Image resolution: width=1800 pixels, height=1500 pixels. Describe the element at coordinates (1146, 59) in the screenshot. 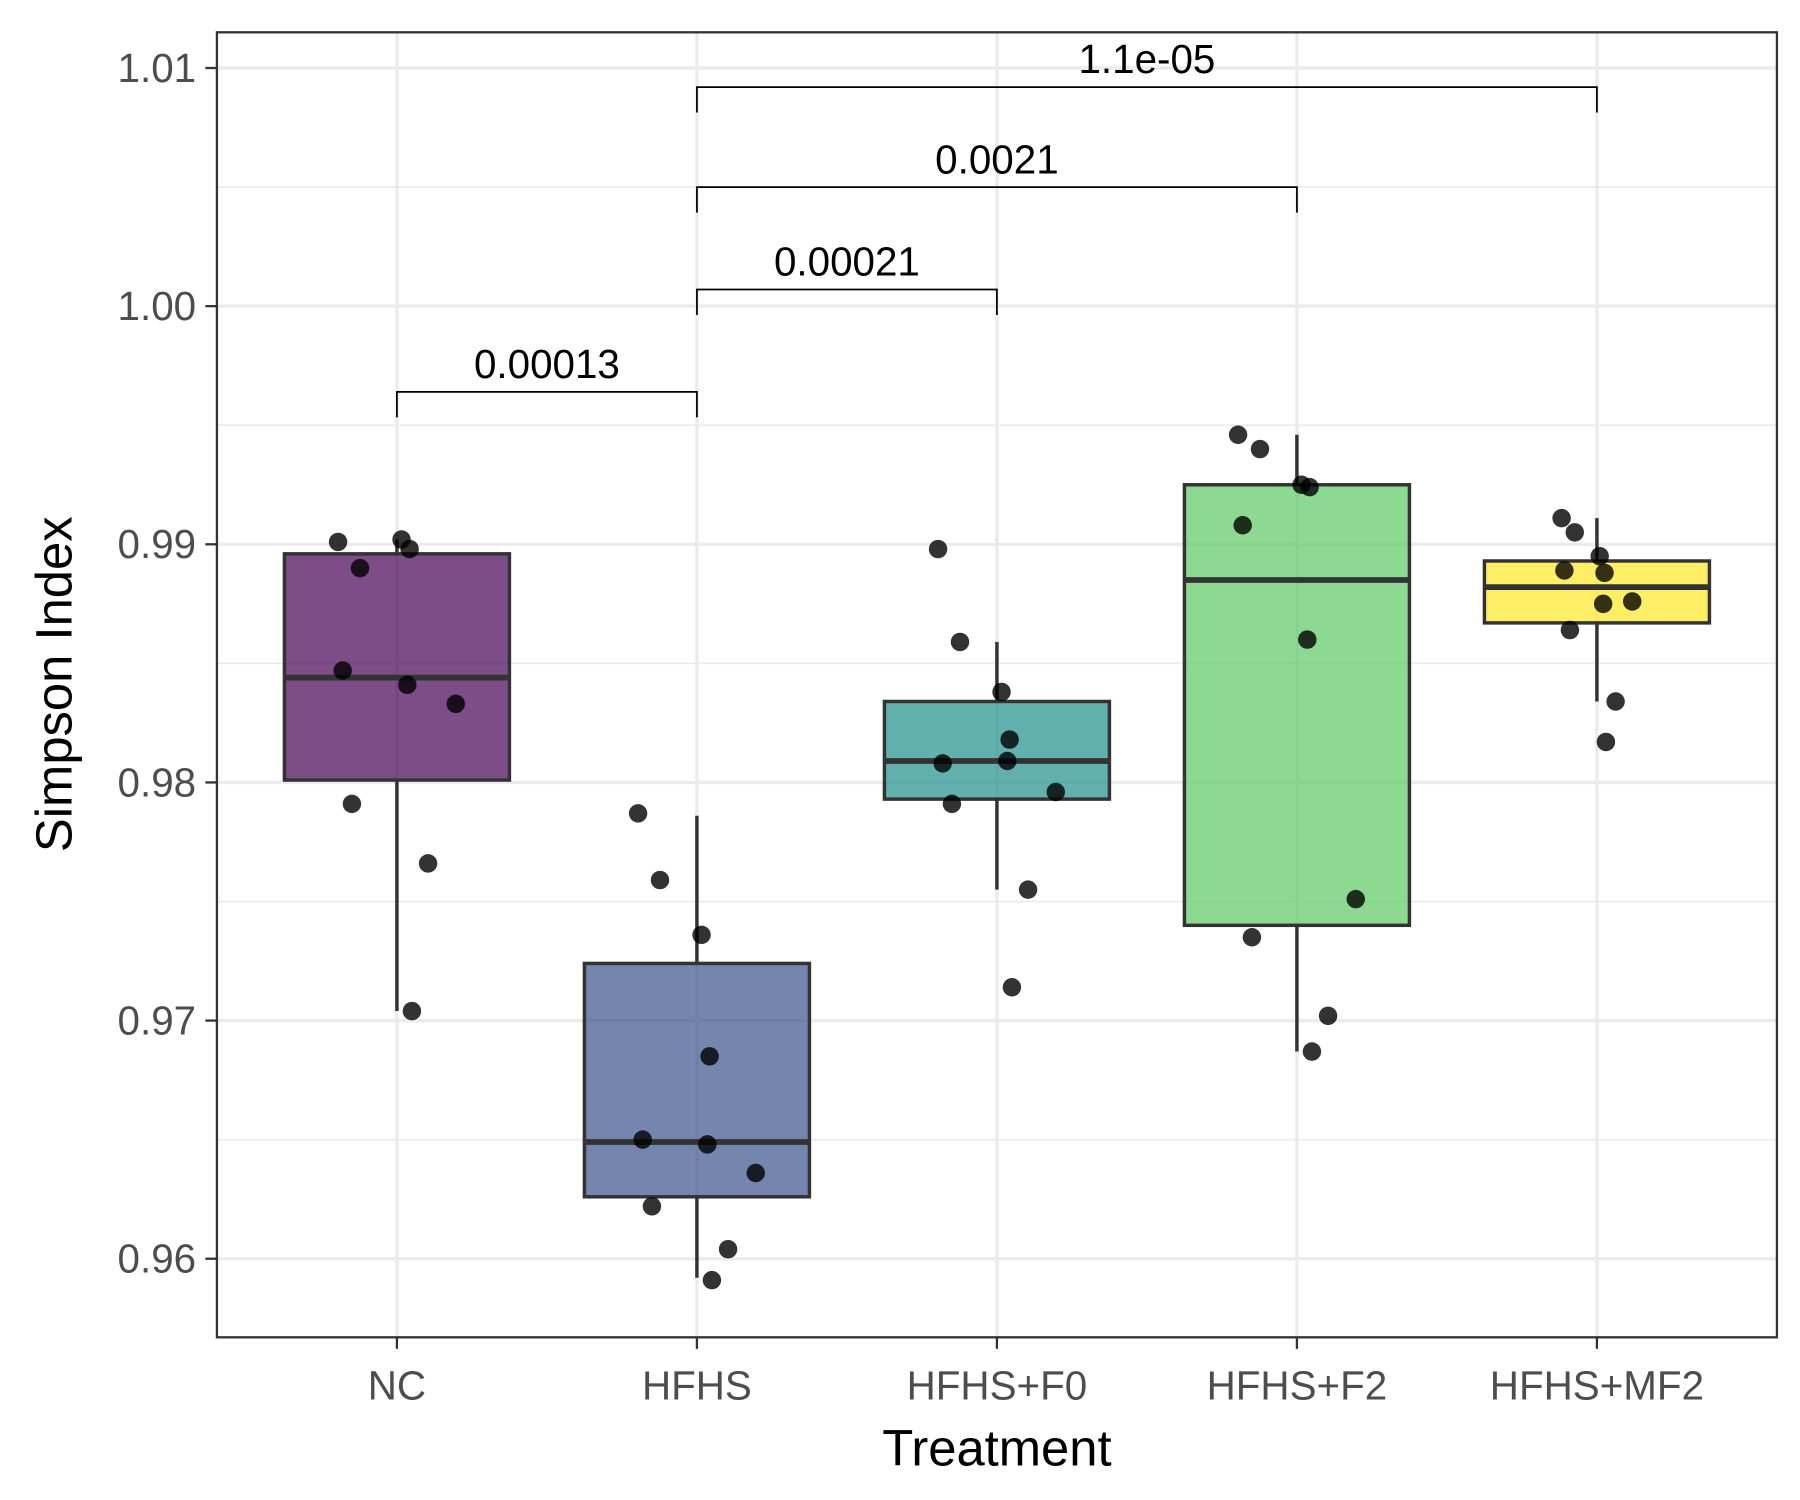

I see `p-value-label: 1.1e-05` at that location.